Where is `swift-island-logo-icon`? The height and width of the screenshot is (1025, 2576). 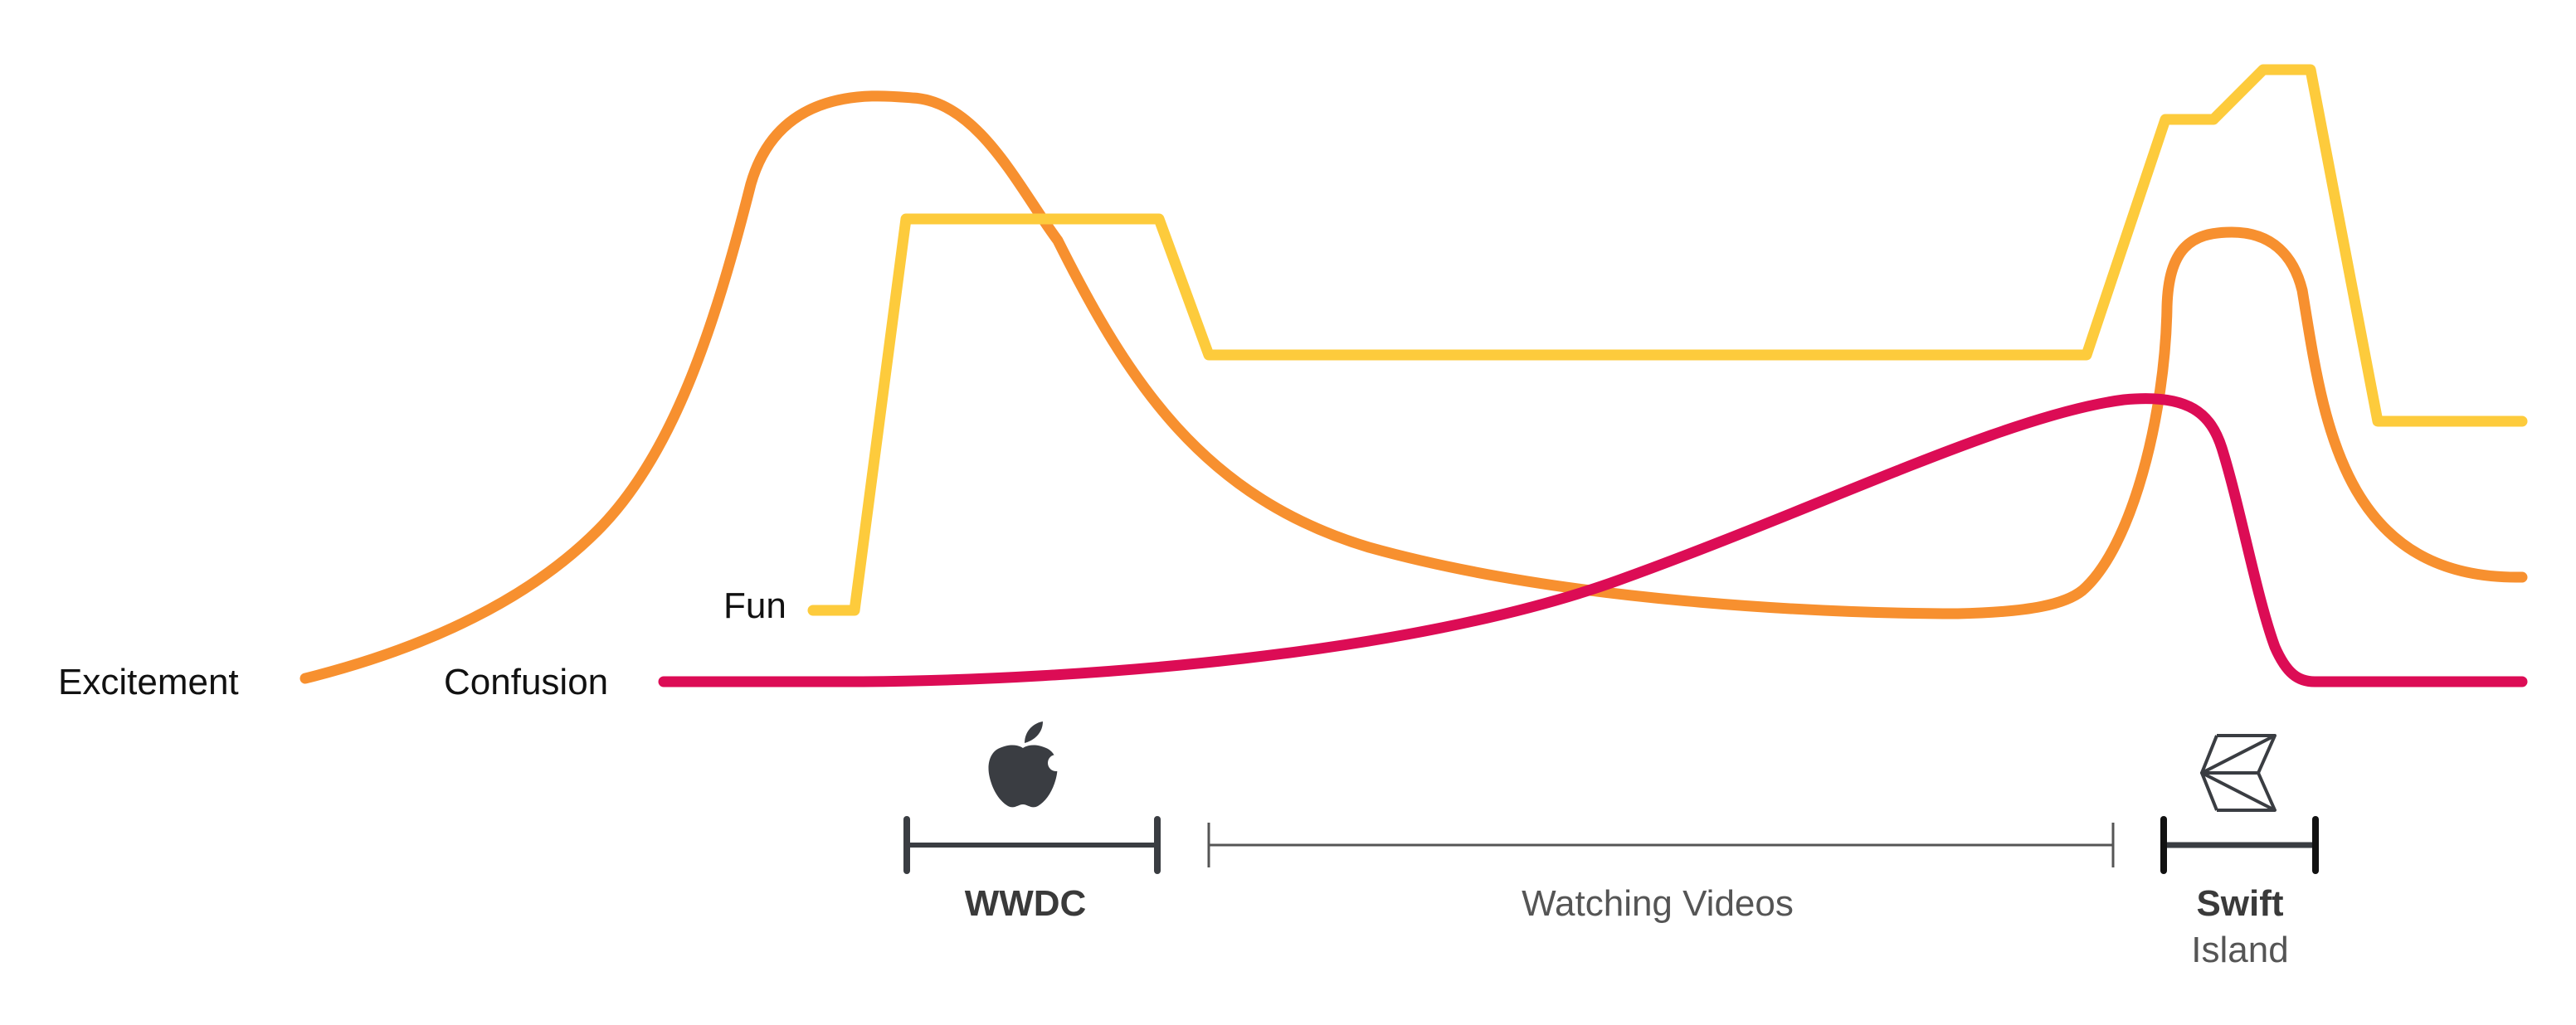
swift-island-logo-icon is located at coordinates (2238, 773).